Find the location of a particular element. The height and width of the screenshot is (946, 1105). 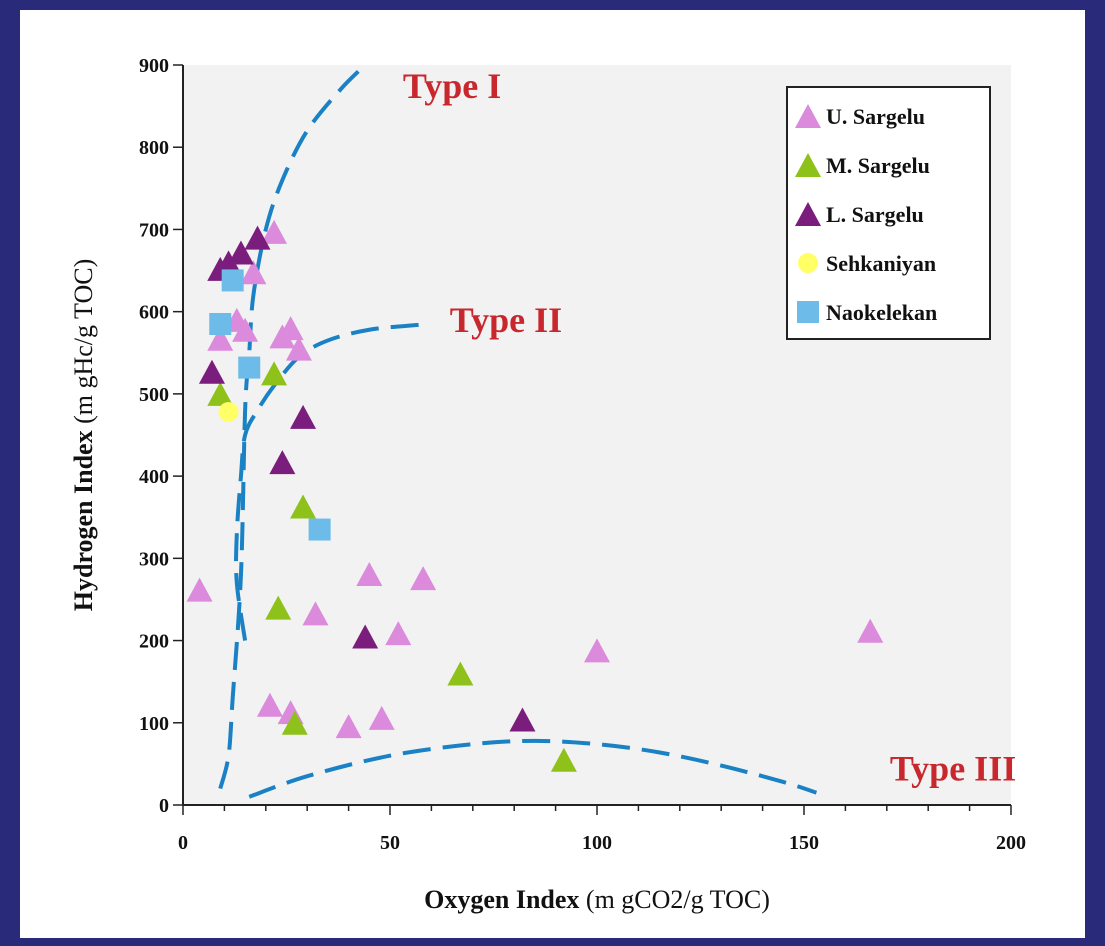

legend-label-m-sargelu: M. Sargelu is located at coordinates (878, 165).